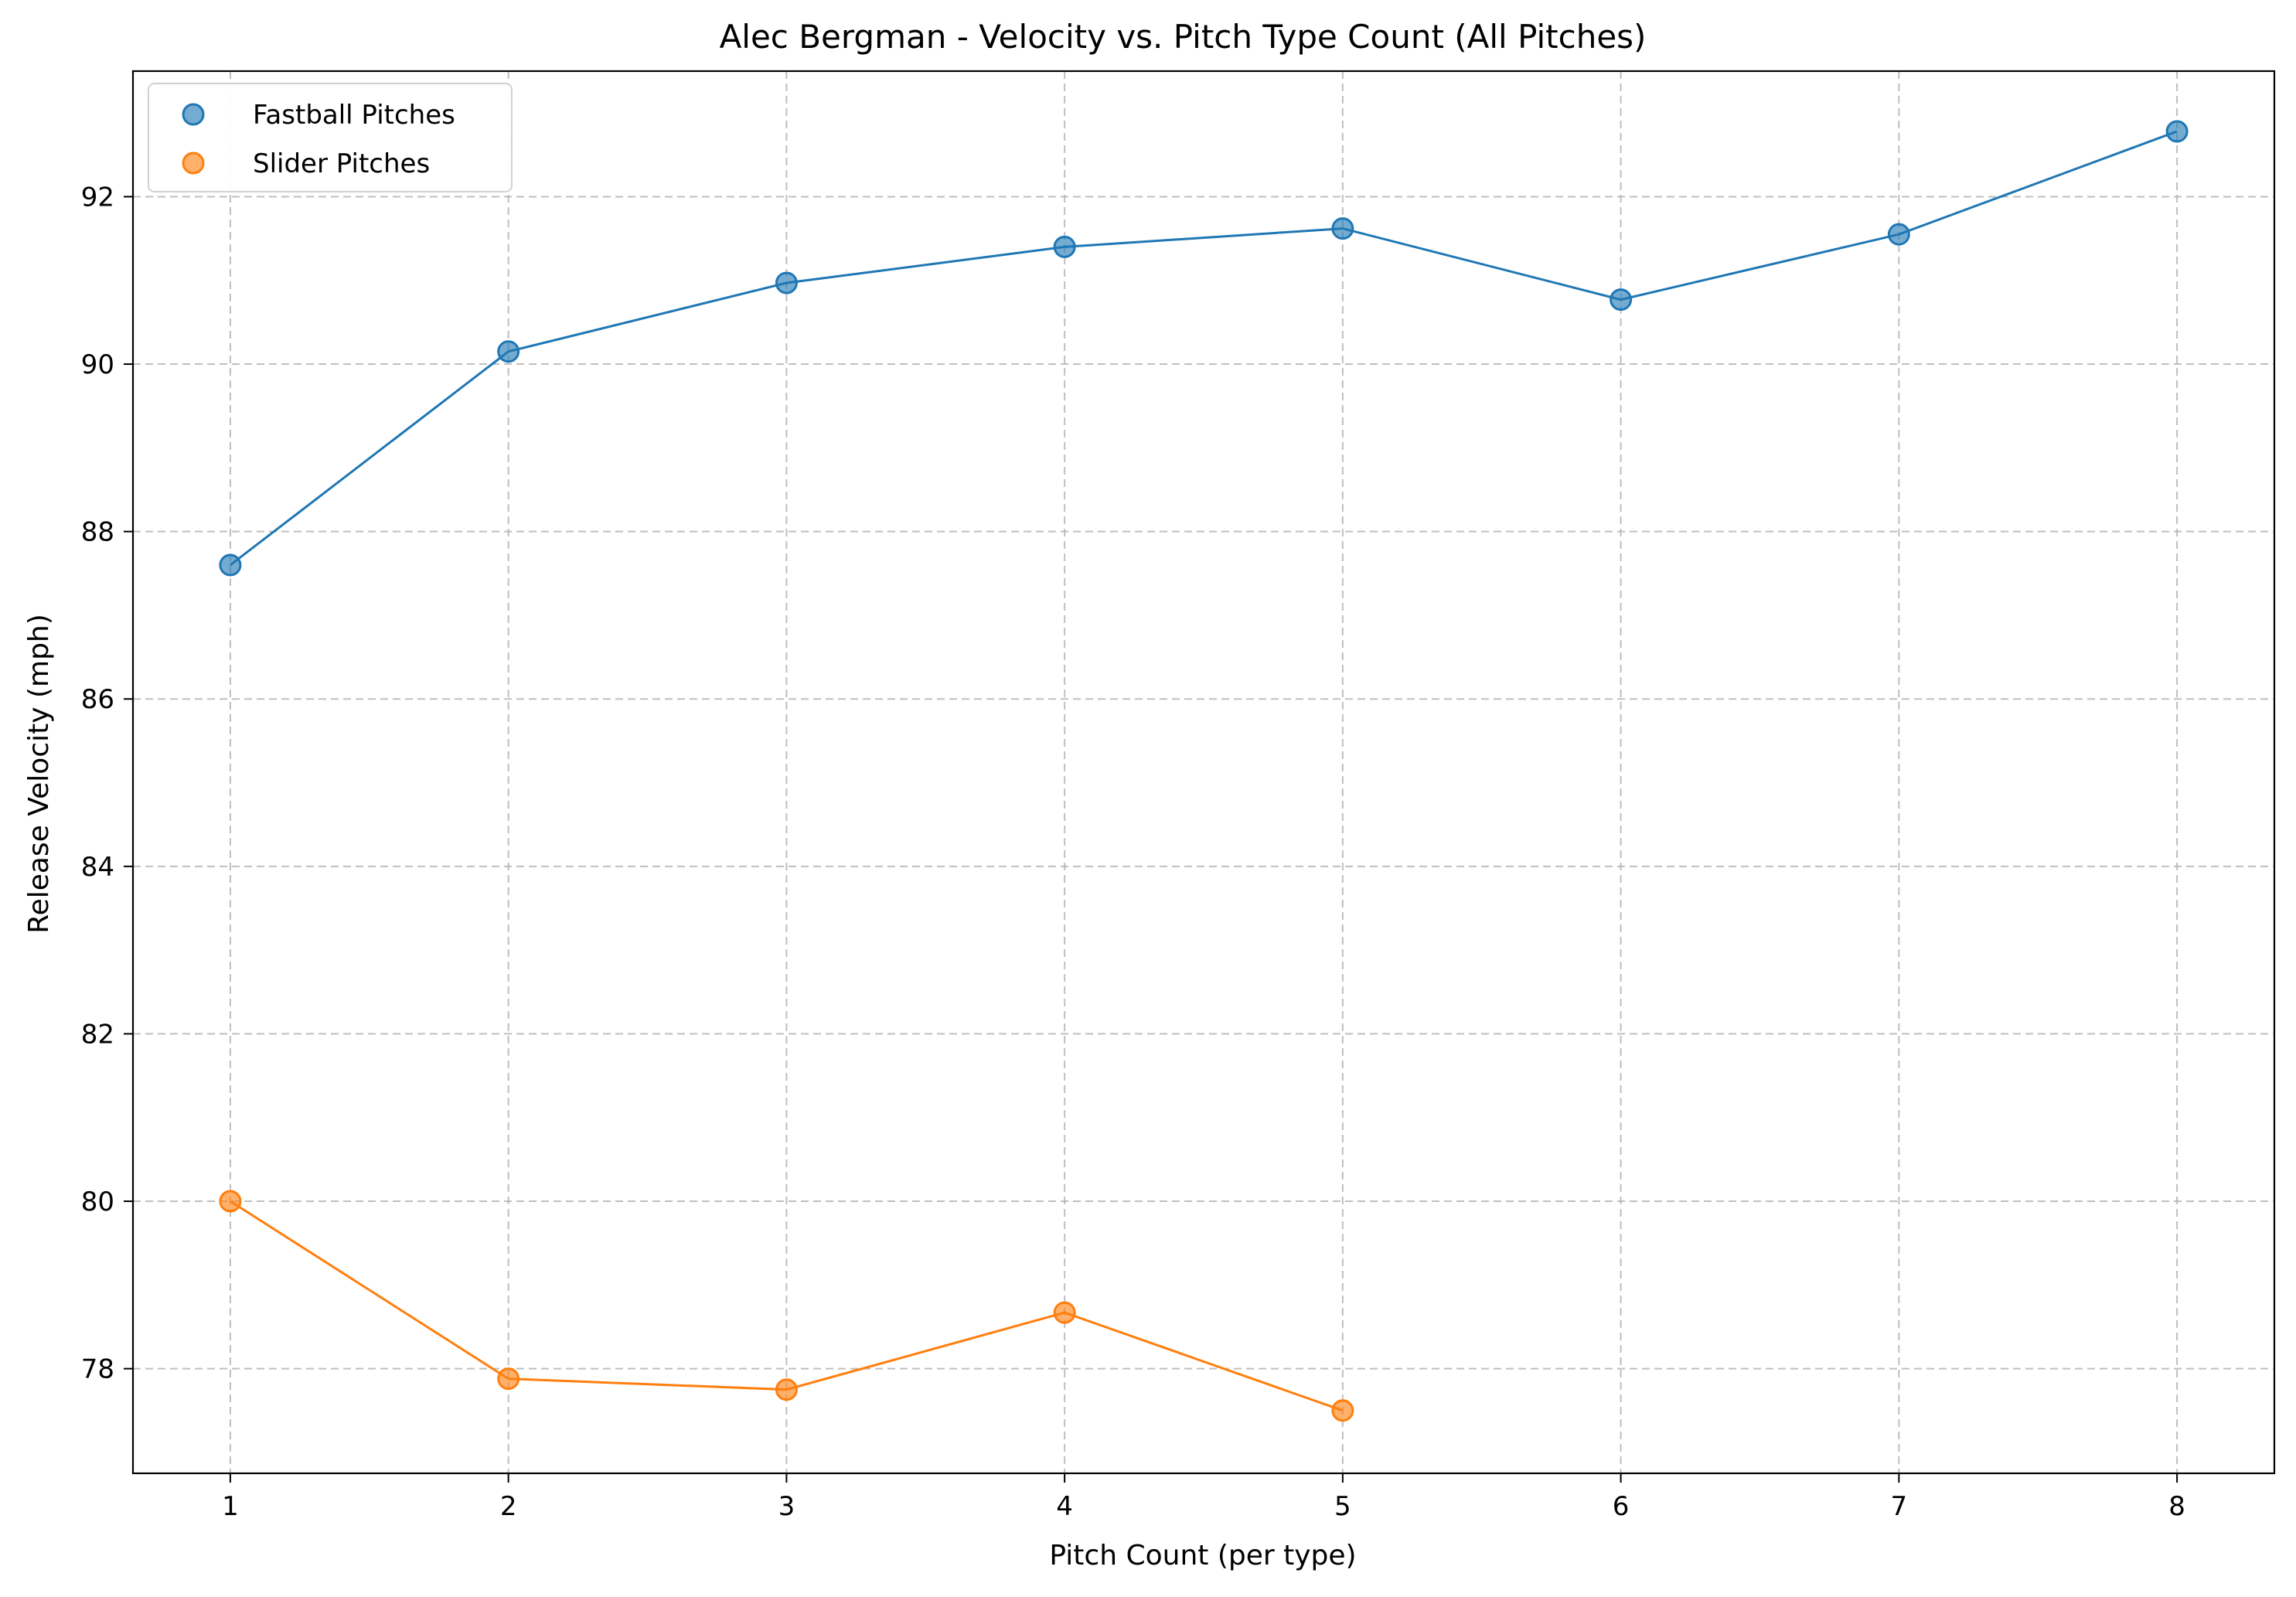 This screenshot has width=2296, height=1597. Describe the element at coordinates (1064, 1506) in the screenshot. I see `x-tick-label: 4` at that location.